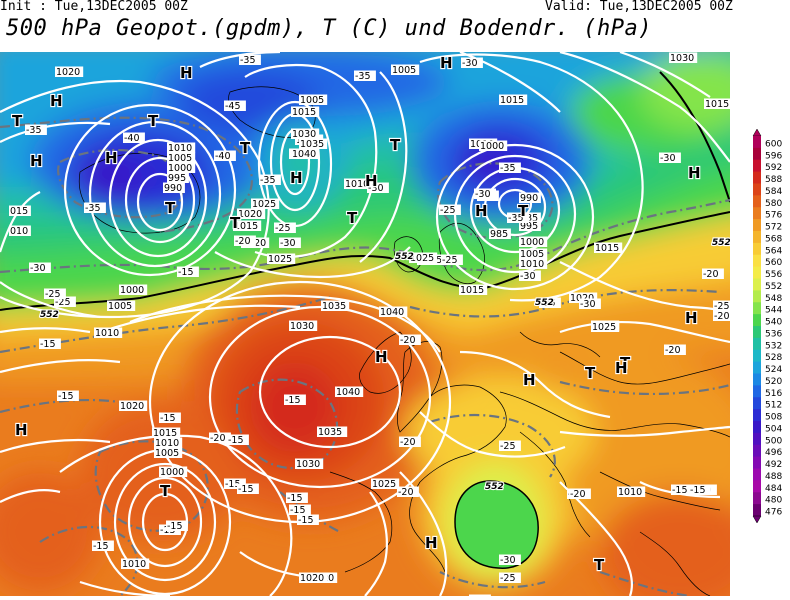 Image resolution: width=790 pixels, height=600 pixels. What do you see at coordinates (773, 406) in the screenshot?
I see `color-scale-tick-label: 512` at bounding box center [773, 406].